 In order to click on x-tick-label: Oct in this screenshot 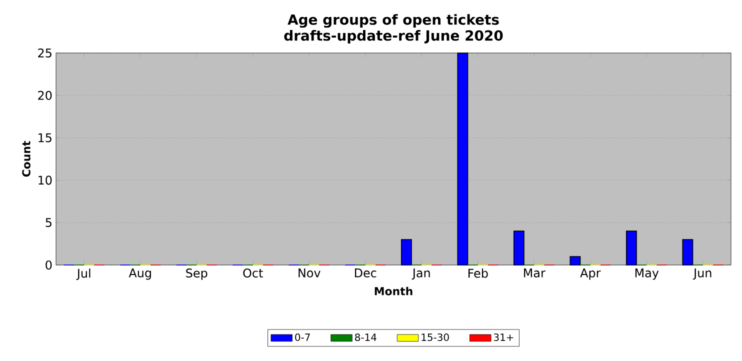, I will do `click(253, 273)`.